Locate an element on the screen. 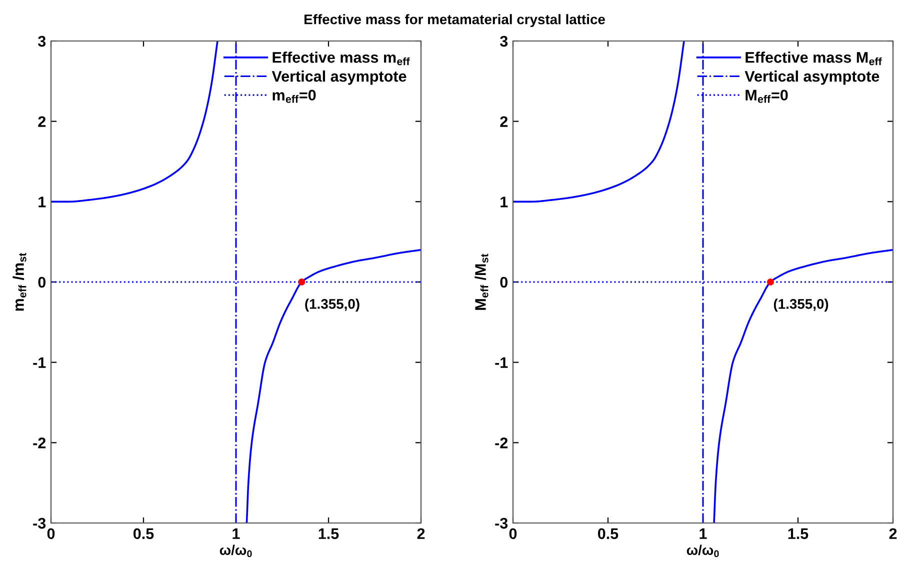 The height and width of the screenshot is (564, 909). legend-label: M$_{eff}$=0 is located at coordinates (767, 96).